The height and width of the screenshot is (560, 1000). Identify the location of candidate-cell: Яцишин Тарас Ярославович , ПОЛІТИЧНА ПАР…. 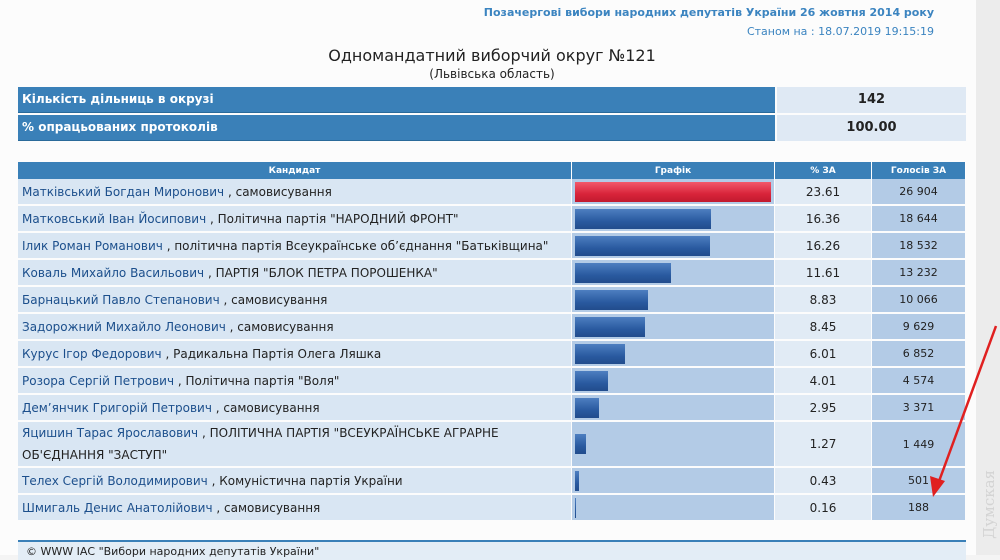
(295, 445).